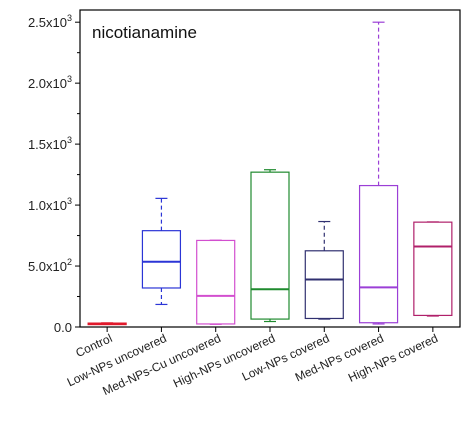 Image resolution: width=466 pixels, height=437 pixels. What do you see at coordinates (50, 82) in the screenshot?
I see `y-tick-label: 2.0x10³` at bounding box center [50, 82].